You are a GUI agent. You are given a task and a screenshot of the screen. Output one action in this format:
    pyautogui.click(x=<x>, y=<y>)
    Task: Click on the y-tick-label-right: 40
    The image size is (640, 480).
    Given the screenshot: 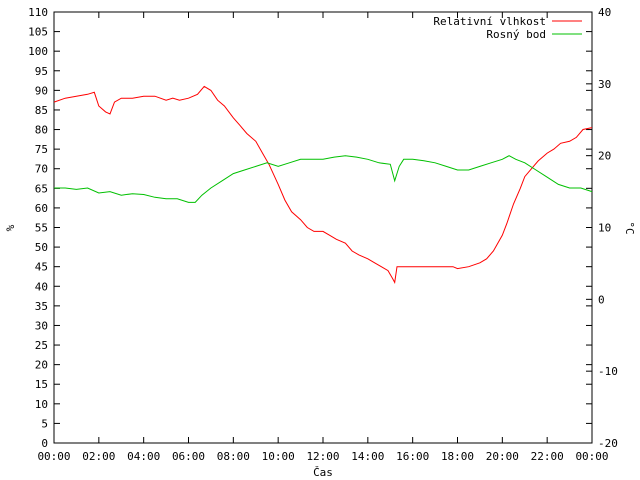 What is the action you would take?
    pyautogui.click(x=604, y=12)
    